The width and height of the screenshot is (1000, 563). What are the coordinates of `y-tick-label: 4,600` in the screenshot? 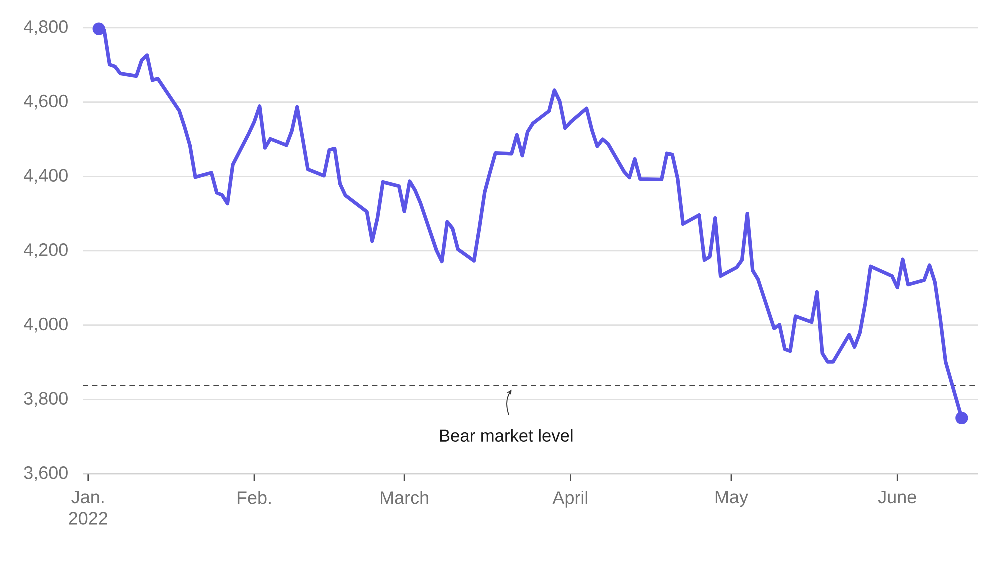 It's located at (46, 102).